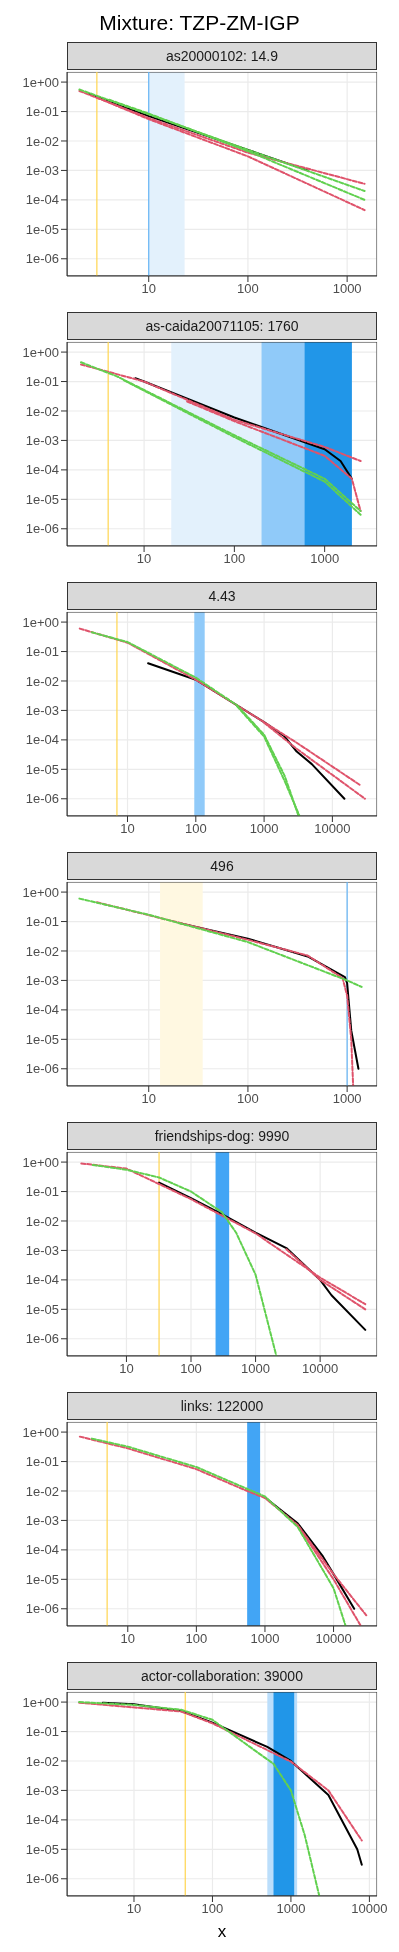 This screenshot has width=399, height=1952. I want to click on chart-subtitle: 496, so click(222, 866).